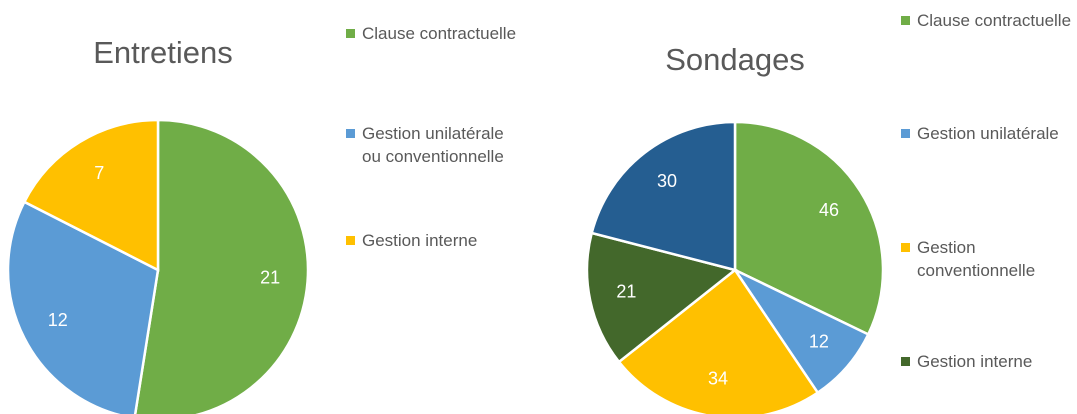 This screenshot has height=414, width=1077. What do you see at coordinates (667, 181) in the screenshot?
I see `data-label: 30` at bounding box center [667, 181].